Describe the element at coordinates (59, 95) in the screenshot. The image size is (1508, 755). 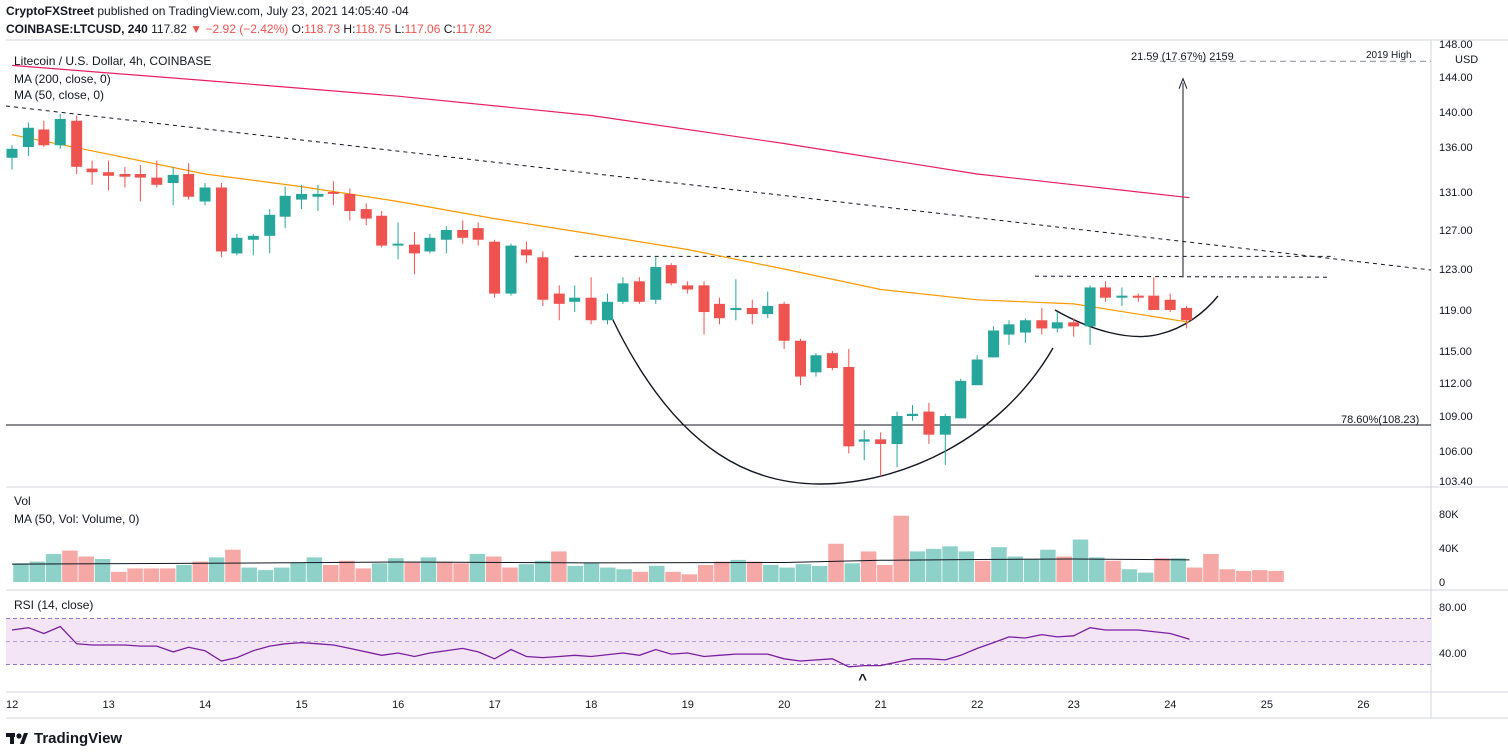
I see `legend-ma50: MA (50, close, 0)` at that location.